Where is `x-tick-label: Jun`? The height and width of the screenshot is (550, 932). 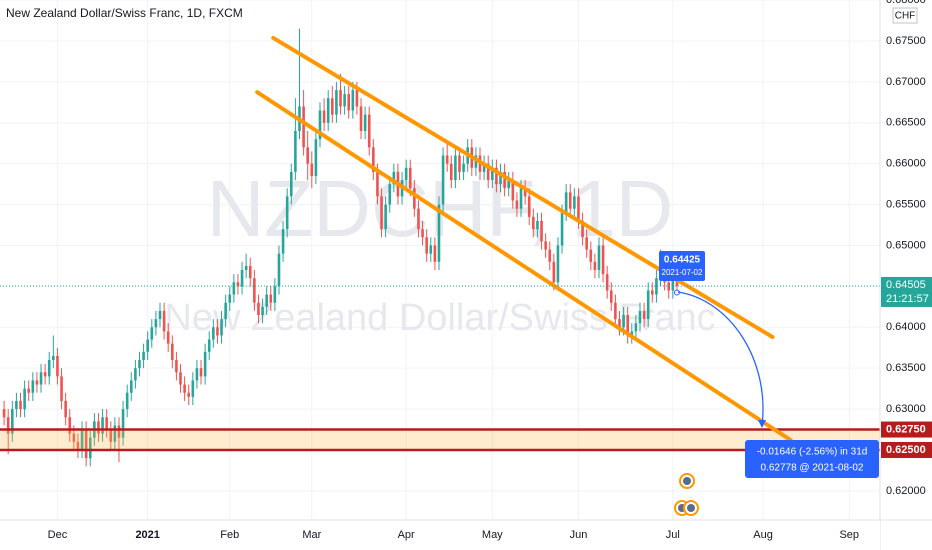
x-tick-label: Jun is located at coordinates (579, 535).